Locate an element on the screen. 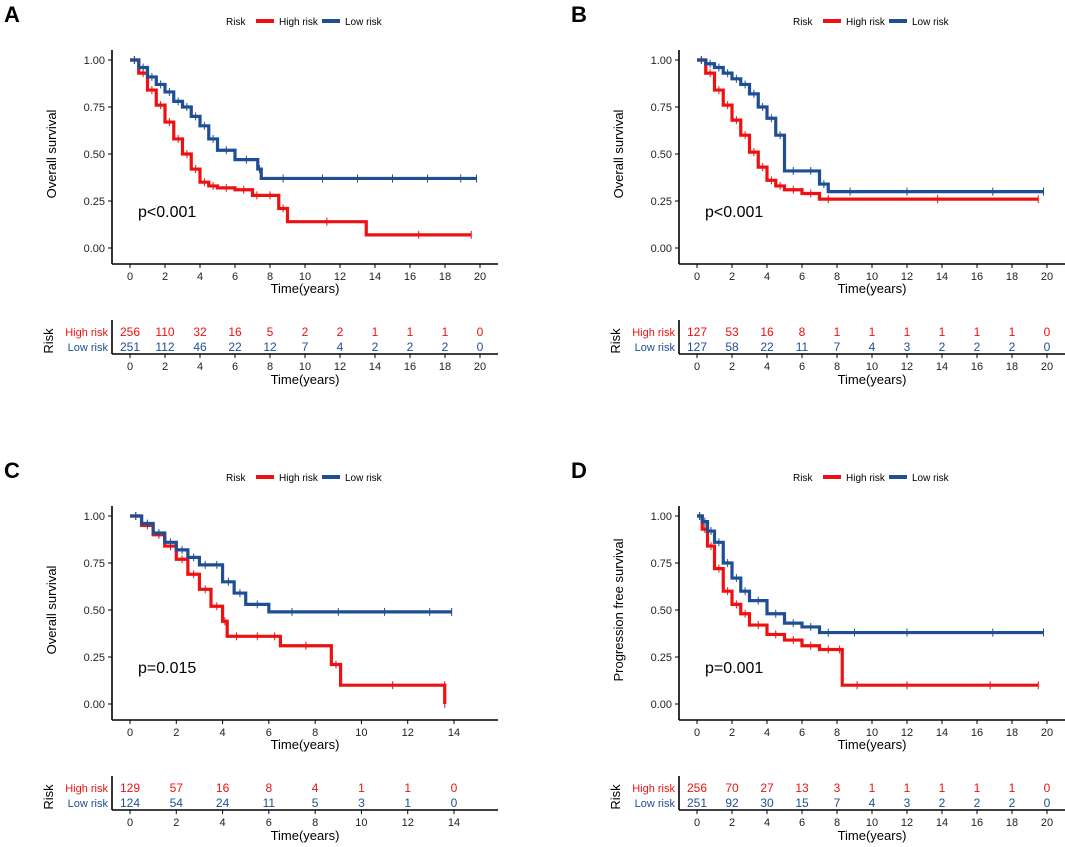  y-tick-label: 1.00 is located at coordinates (661, 517).